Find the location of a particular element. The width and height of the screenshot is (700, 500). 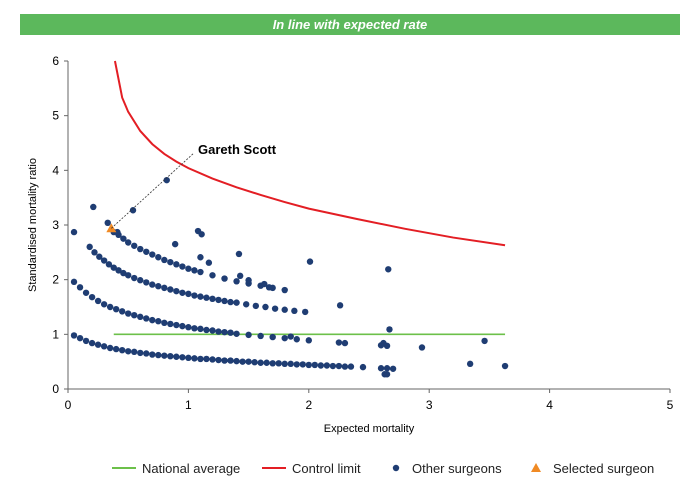

annotation-leader-line is located at coordinates (153, 190).